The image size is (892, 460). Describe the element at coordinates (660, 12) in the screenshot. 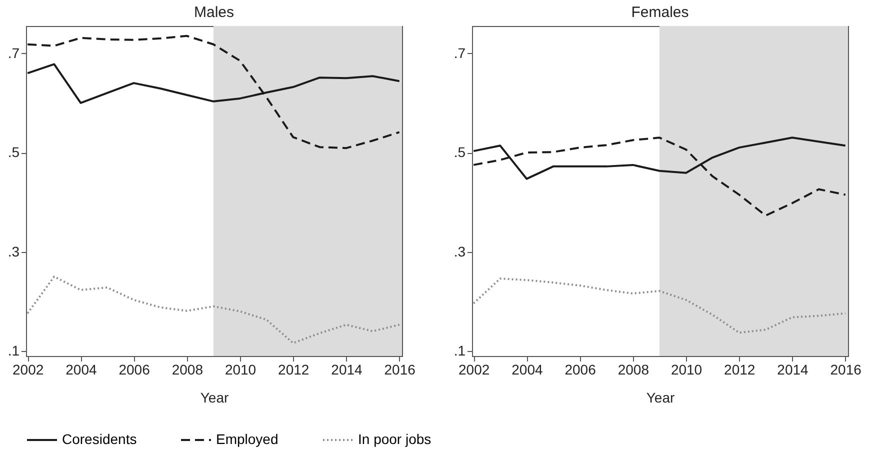

I see `chart-title: Females` at that location.